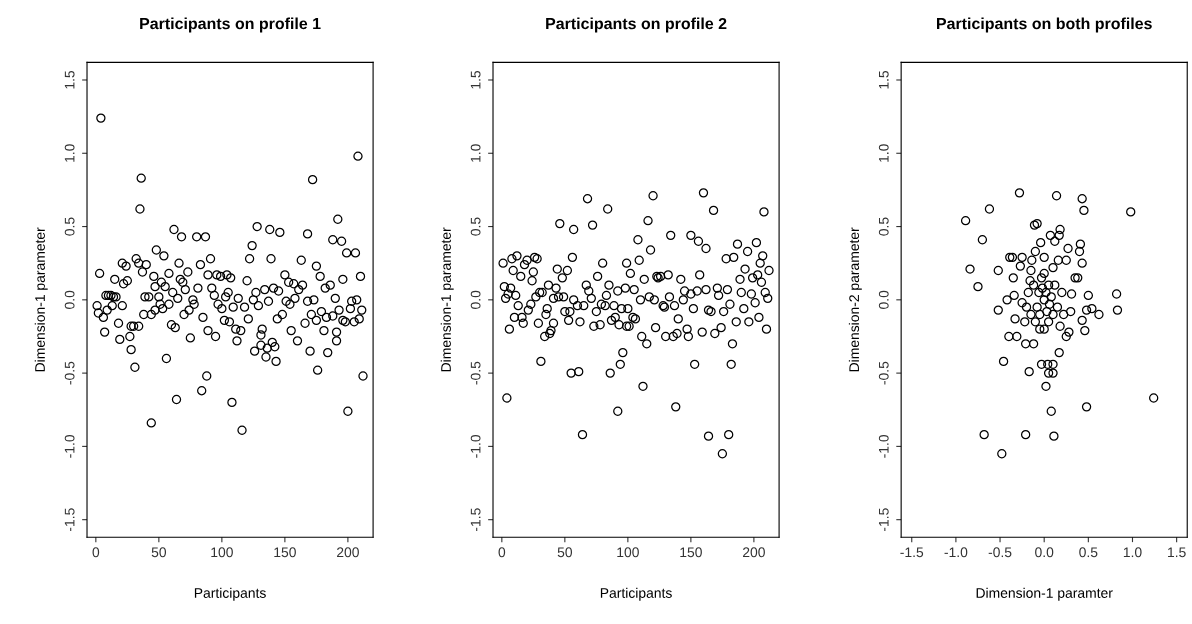  Describe the element at coordinates (1177, 552) in the screenshot. I see `x-tick-label: 1.5` at that location.